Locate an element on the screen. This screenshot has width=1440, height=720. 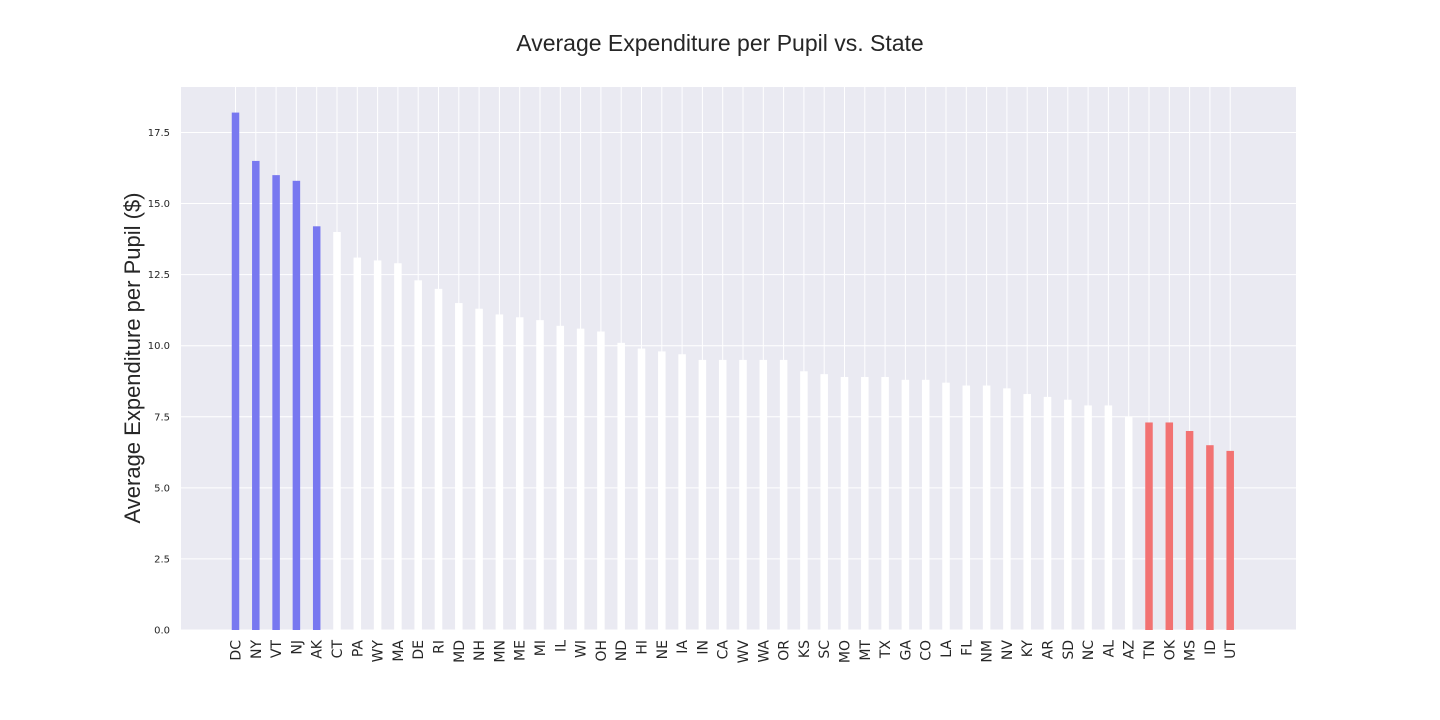
x-tick-label: IA is located at coordinates (683, 647).